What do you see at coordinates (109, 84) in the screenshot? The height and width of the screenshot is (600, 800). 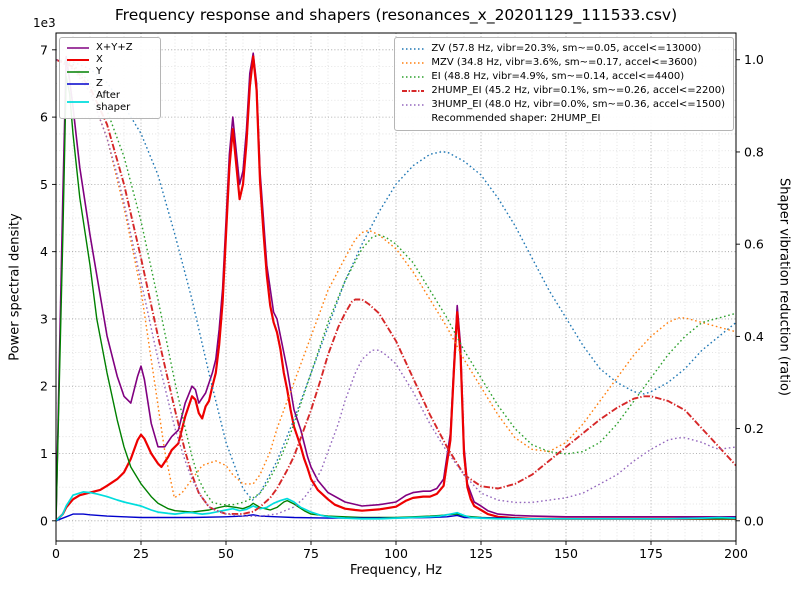 I see `legend-entry-z: Z` at bounding box center [109, 84].